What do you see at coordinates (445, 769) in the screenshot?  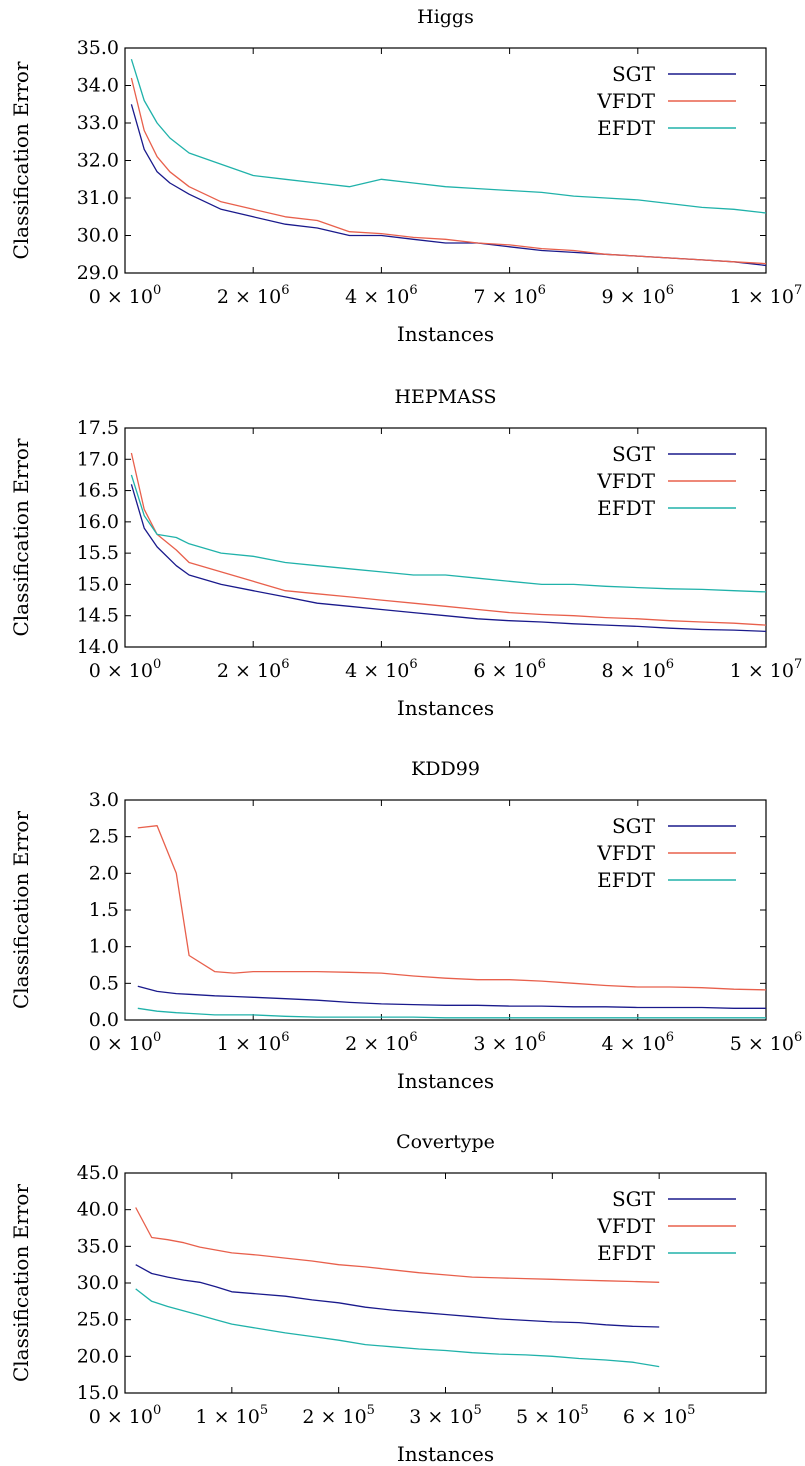 I see `chart-title: KDD99` at bounding box center [445, 769].